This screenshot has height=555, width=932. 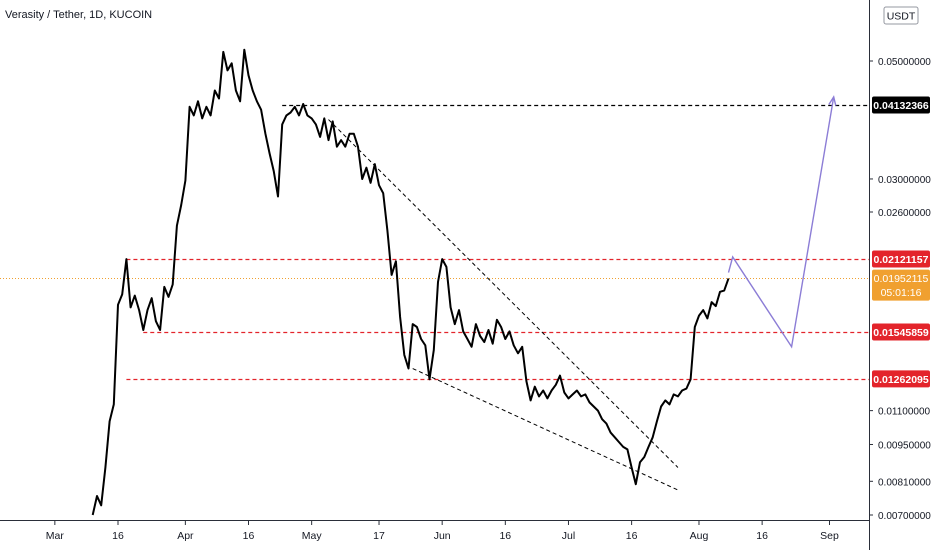 I want to click on last-price-tag-text: 0.01952115, so click(x=901, y=279).